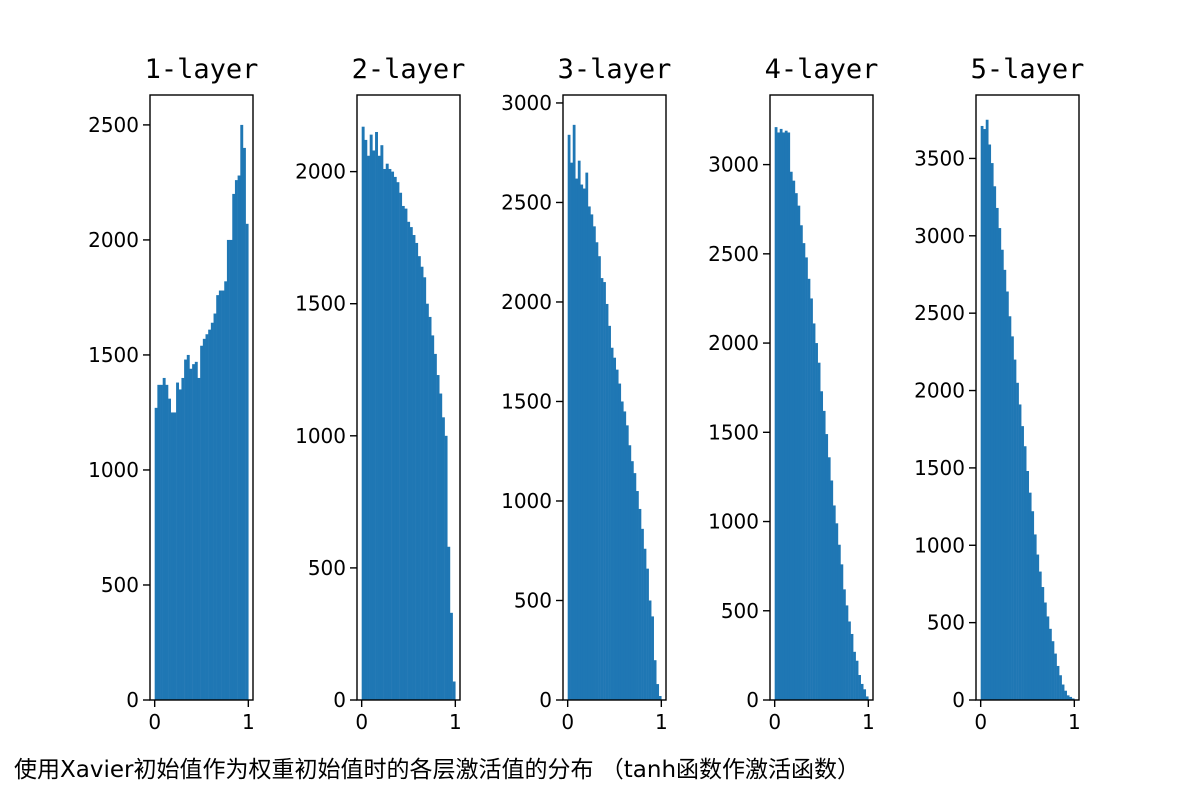  What do you see at coordinates (1028, 69) in the screenshot?
I see `panel-title: 5-layer` at bounding box center [1028, 69].